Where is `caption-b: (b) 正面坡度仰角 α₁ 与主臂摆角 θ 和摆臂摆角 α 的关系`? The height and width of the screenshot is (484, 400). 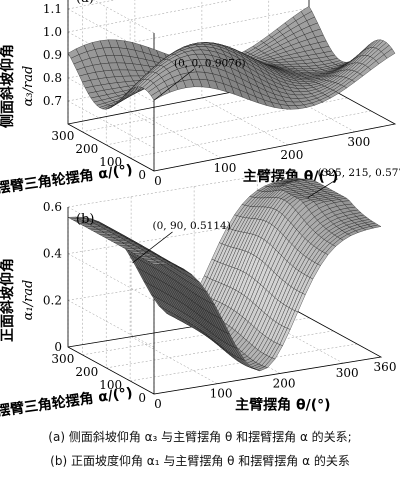
caption-b: (b) 正面坡度仰角 α₁ 与主臂摆角 θ 和摆臂摆角 α 的关系 is located at coordinates (200, 461).